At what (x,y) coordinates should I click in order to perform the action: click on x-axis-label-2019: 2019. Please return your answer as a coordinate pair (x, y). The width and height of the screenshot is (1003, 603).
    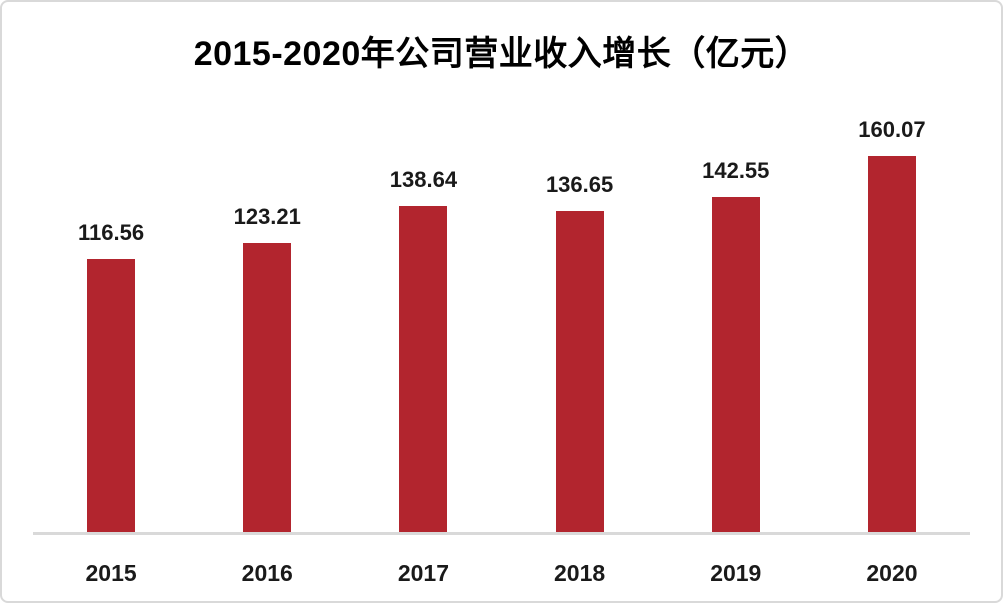
    Looking at the image, I should click on (736, 573).